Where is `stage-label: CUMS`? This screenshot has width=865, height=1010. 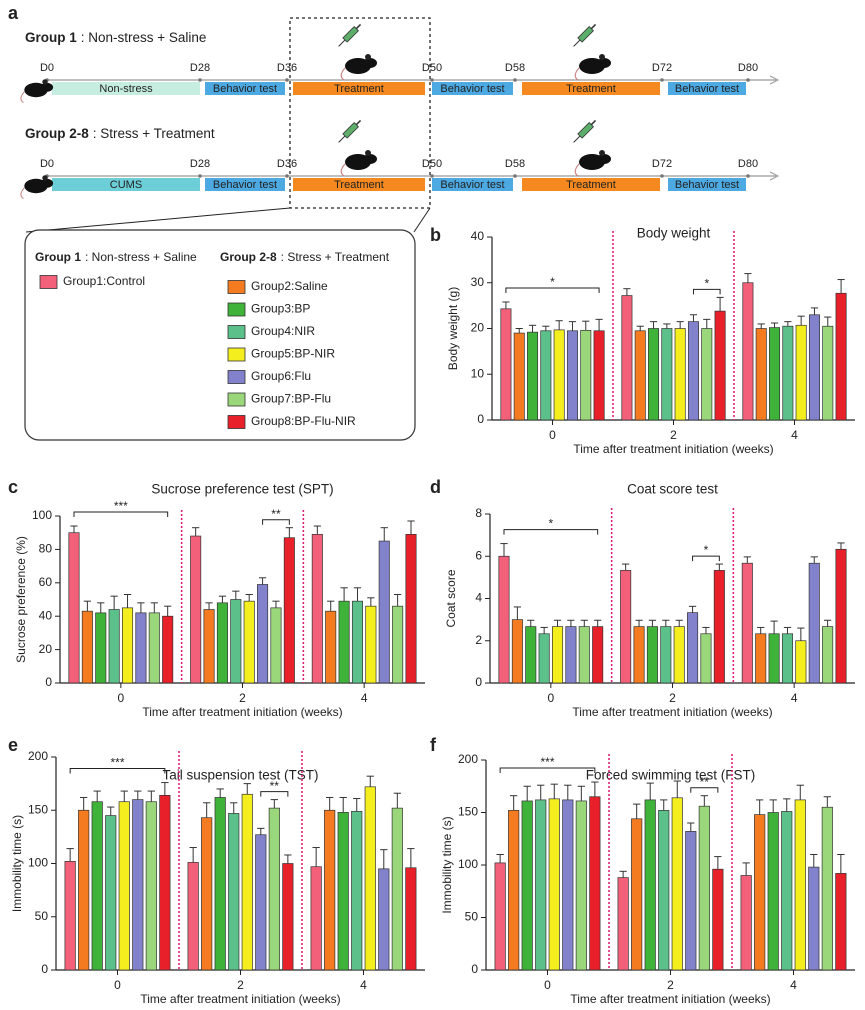
stage-label: CUMS is located at coordinates (126, 185).